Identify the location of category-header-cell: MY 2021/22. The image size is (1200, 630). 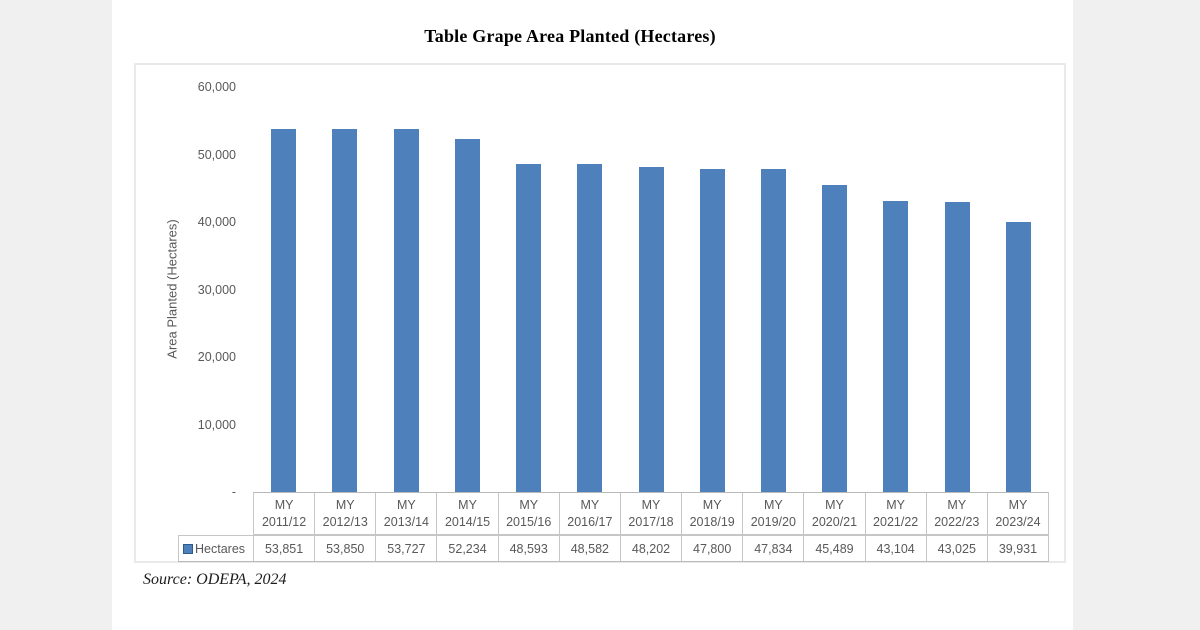
(896, 513).